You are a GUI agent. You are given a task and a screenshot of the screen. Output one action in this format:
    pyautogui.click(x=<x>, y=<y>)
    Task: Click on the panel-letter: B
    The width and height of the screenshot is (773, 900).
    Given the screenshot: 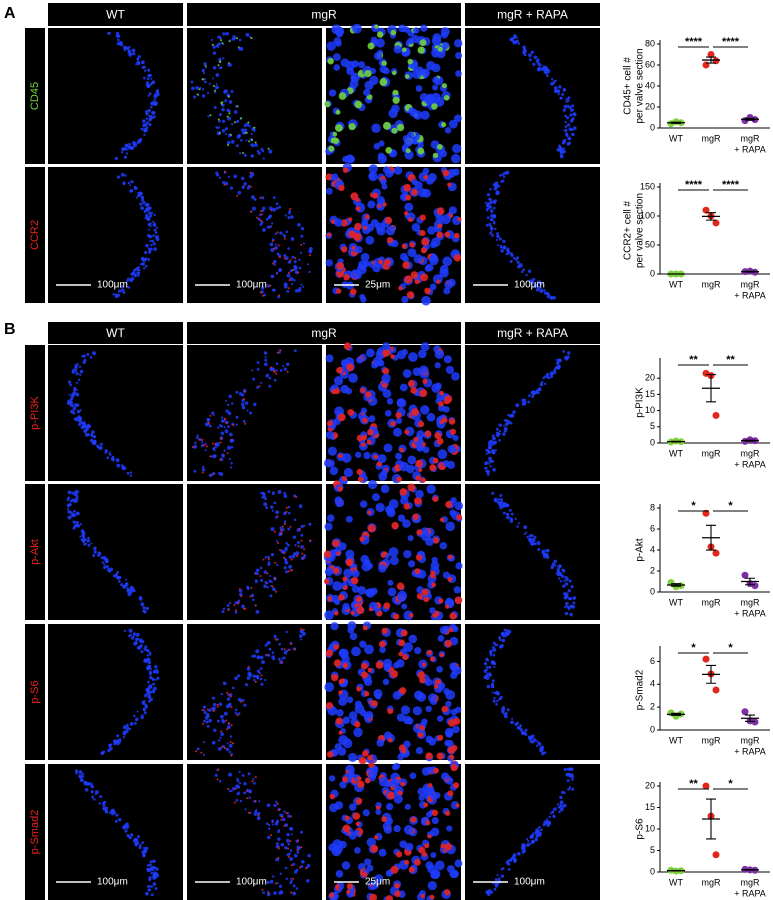 What is the action you would take?
    pyautogui.click(x=10, y=329)
    